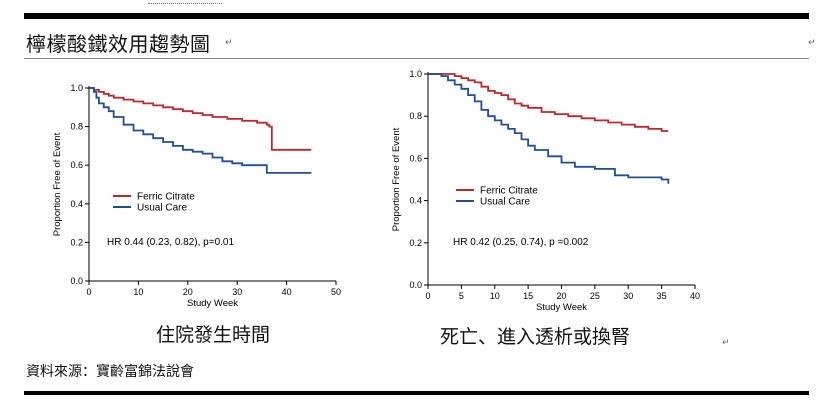  Describe the element at coordinates (213, 335) in the screenshot. I see `chart-caption-left: 住院發生時間` at that location.